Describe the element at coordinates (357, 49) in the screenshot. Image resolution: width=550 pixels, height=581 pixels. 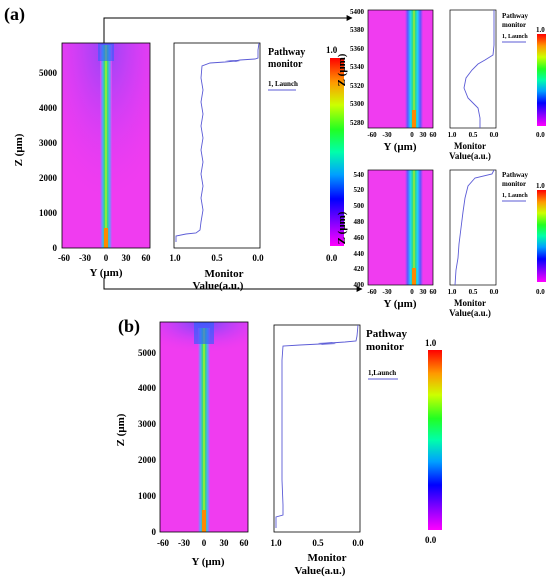
I see `z-tick-label: 5360` at that location.